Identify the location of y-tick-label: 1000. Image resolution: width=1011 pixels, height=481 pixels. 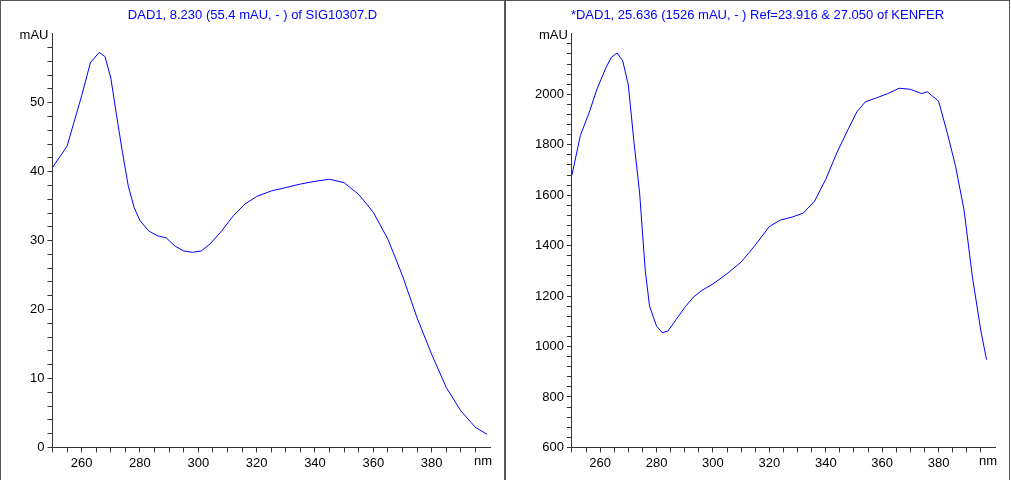
(549, 346).